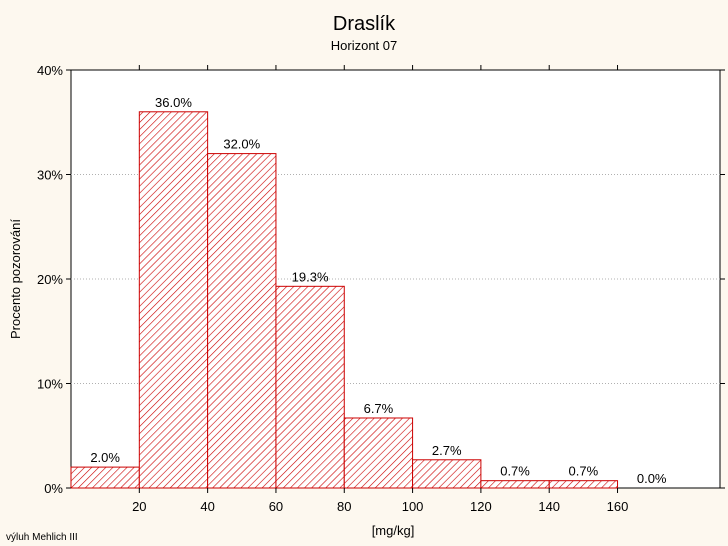 Image resolution: width=728 pixels, height=546 pixels. Describe the element at coordinates (618, 506) in the screenshot. I see `x-tick-label: 160` at that location.